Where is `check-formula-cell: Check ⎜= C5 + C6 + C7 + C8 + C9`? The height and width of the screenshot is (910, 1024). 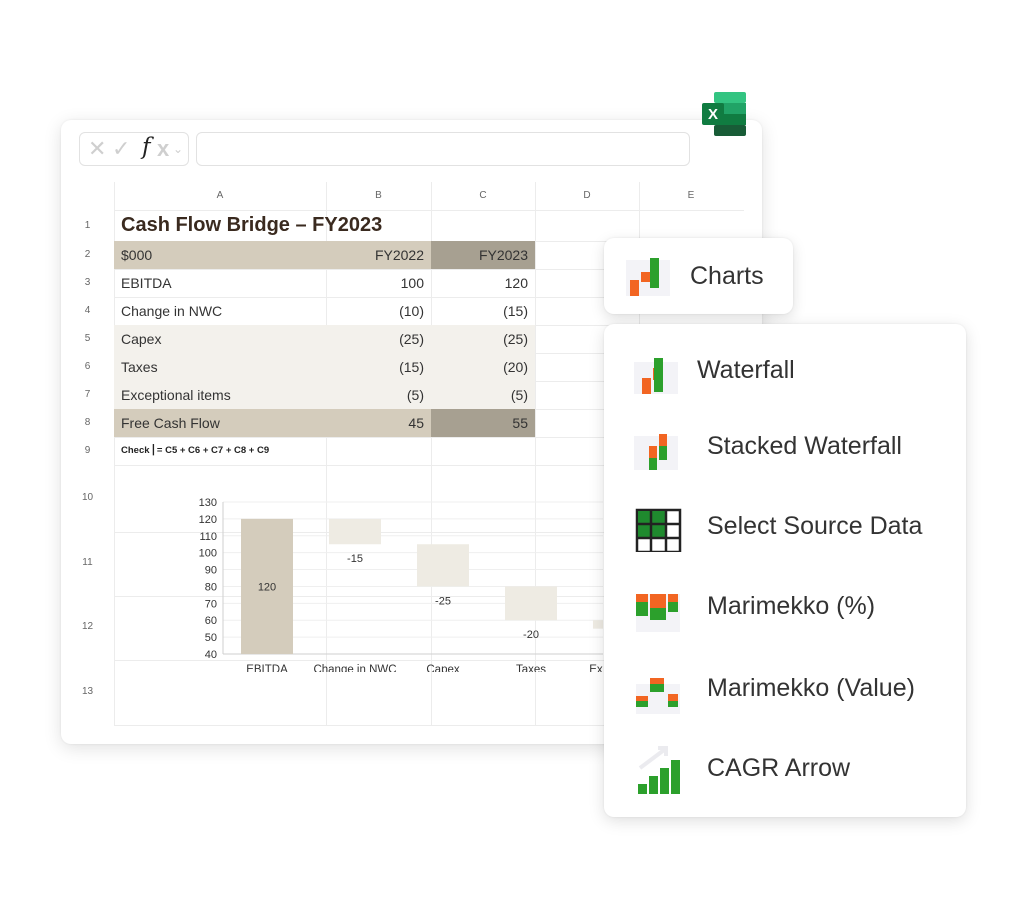 check-formula-cell: Check ⎜= C5 + C6 + C7 + C8 + C9 is located at coordinates (195, 450).